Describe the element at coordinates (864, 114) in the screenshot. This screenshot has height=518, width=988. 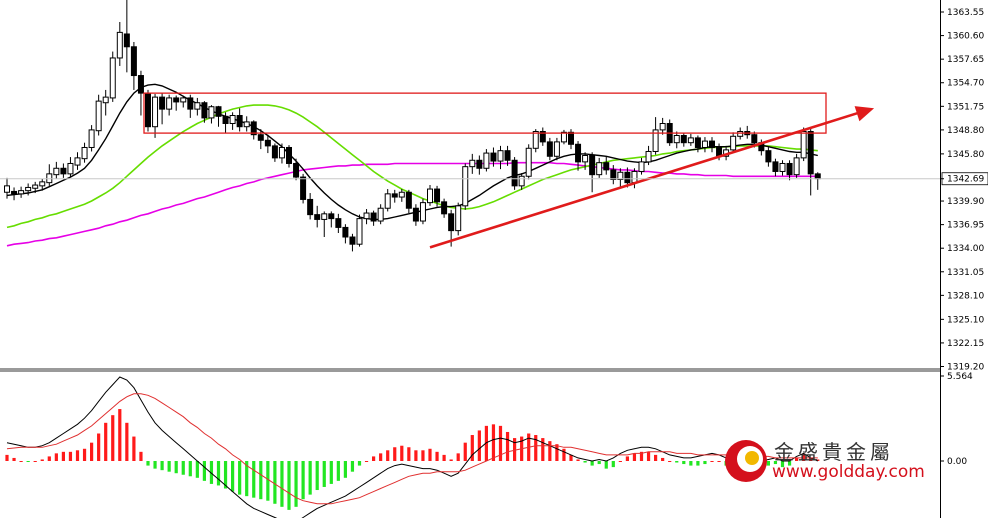
I see `trend-arrow-head` at that location.